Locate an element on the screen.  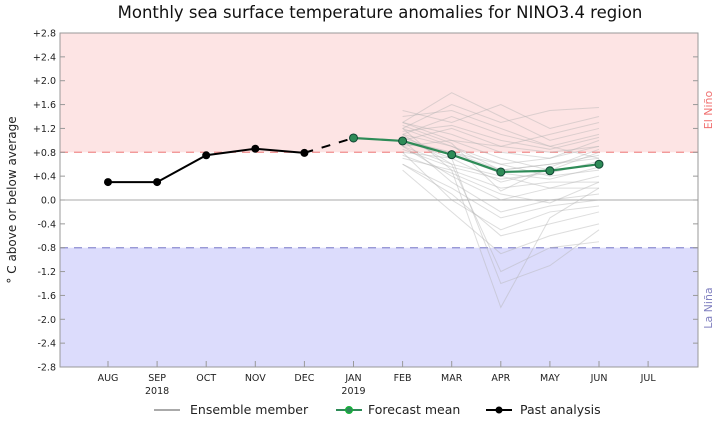
x-tick-label: SEP is located at coordinates (157, 378).